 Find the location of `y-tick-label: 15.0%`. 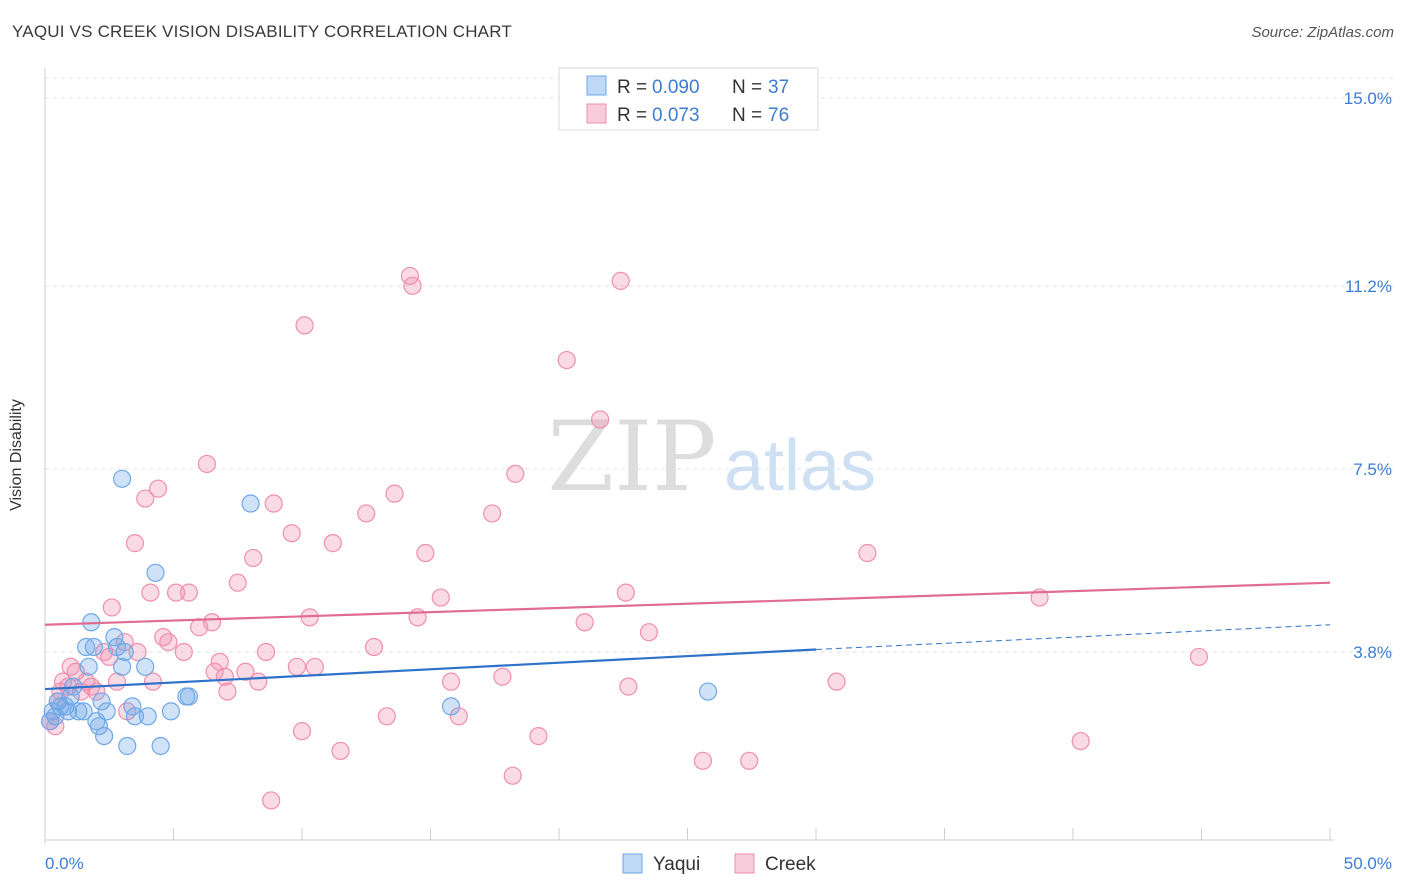

y-tick-label: 15.0% is located at coordinates (1368, 98).